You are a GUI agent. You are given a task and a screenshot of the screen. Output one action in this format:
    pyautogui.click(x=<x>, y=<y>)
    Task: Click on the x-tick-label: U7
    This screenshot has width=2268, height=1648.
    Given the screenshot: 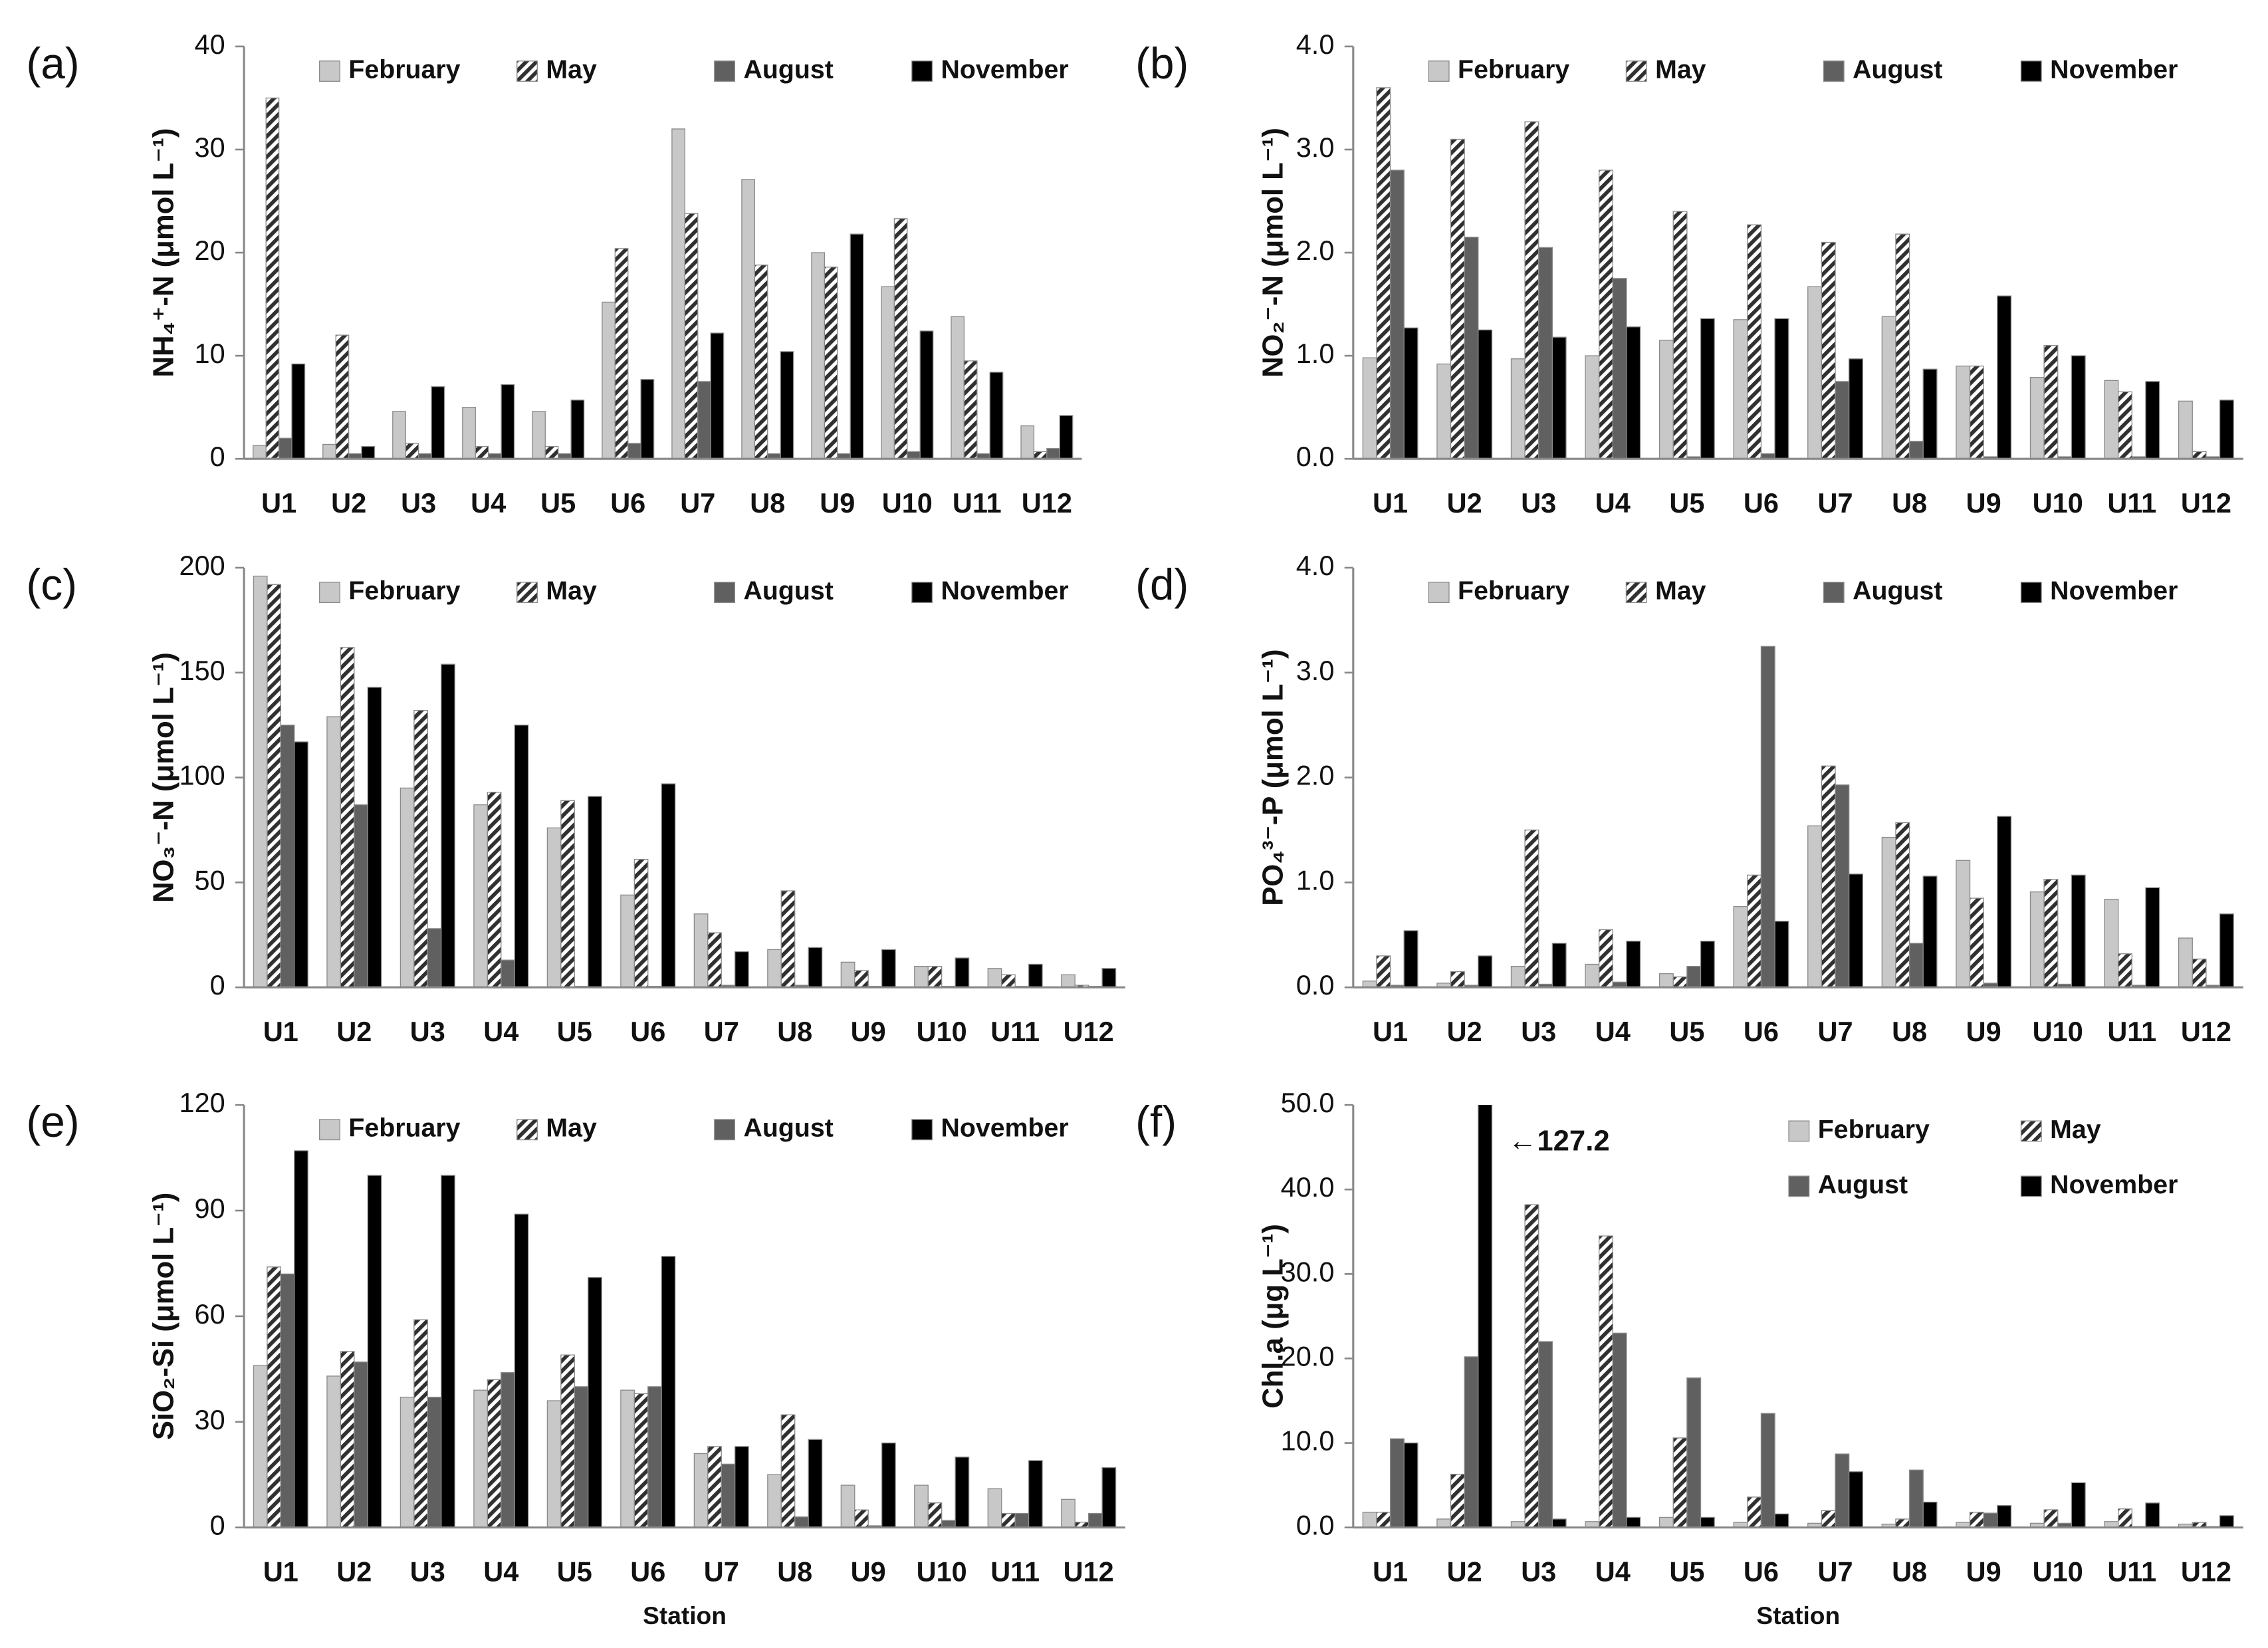 What is the action you would take?
    pyautogui.click(x=1836, y=503)
    